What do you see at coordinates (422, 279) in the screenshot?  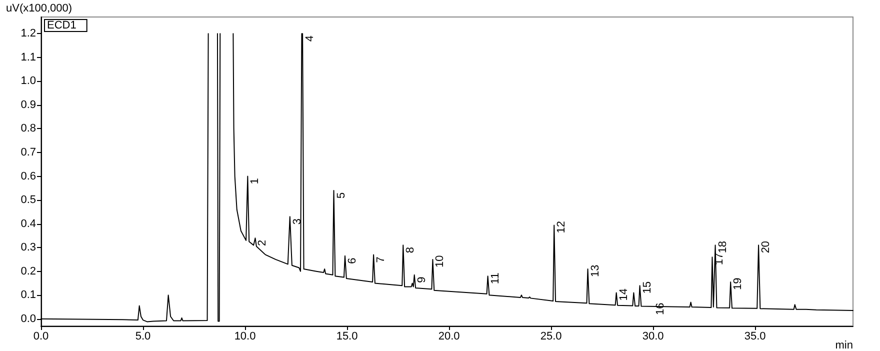 I see `annotation: 9` at bounding box center [422, 279].